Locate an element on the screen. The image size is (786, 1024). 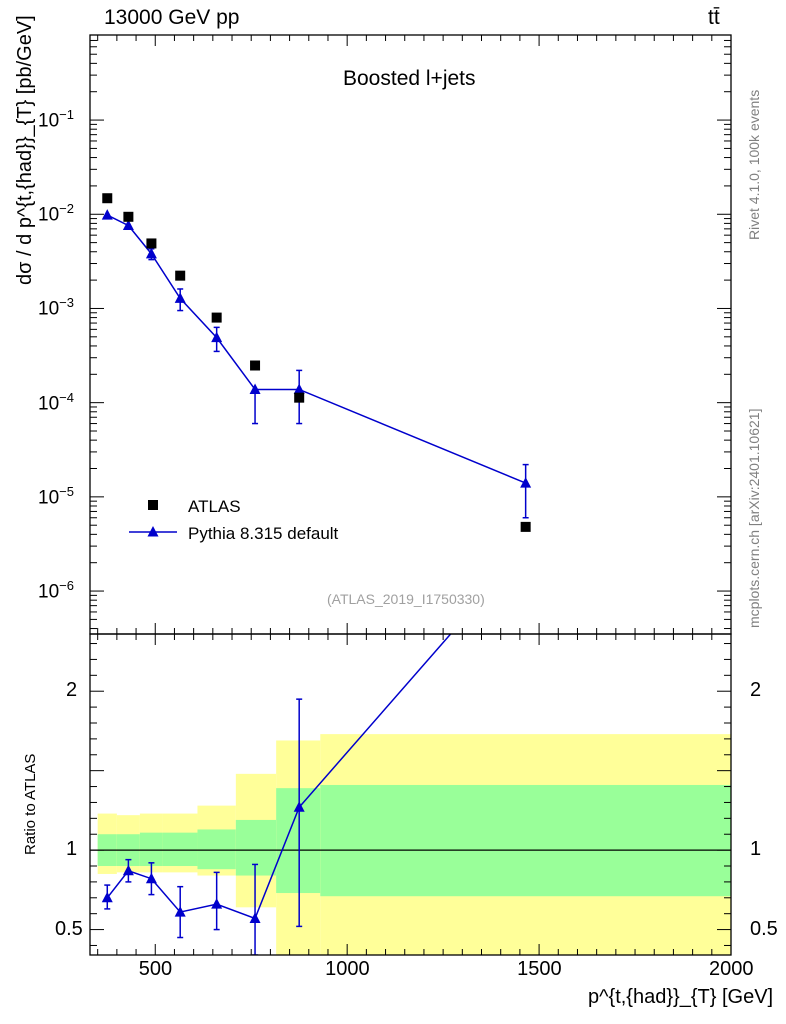
ratio-y-tick-label-right: 0.5 is located at coordinates (764, 928).